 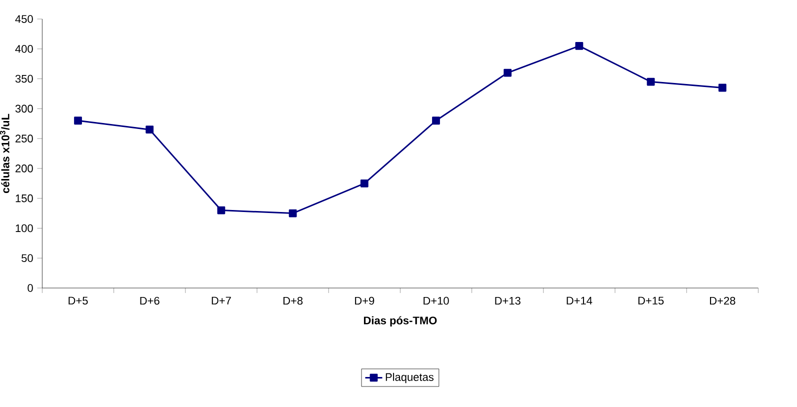 What do you see at coordinates (293, 300) in the screenshot?
I see `x-tick-label: D+8` at bounding box center [293, 300].